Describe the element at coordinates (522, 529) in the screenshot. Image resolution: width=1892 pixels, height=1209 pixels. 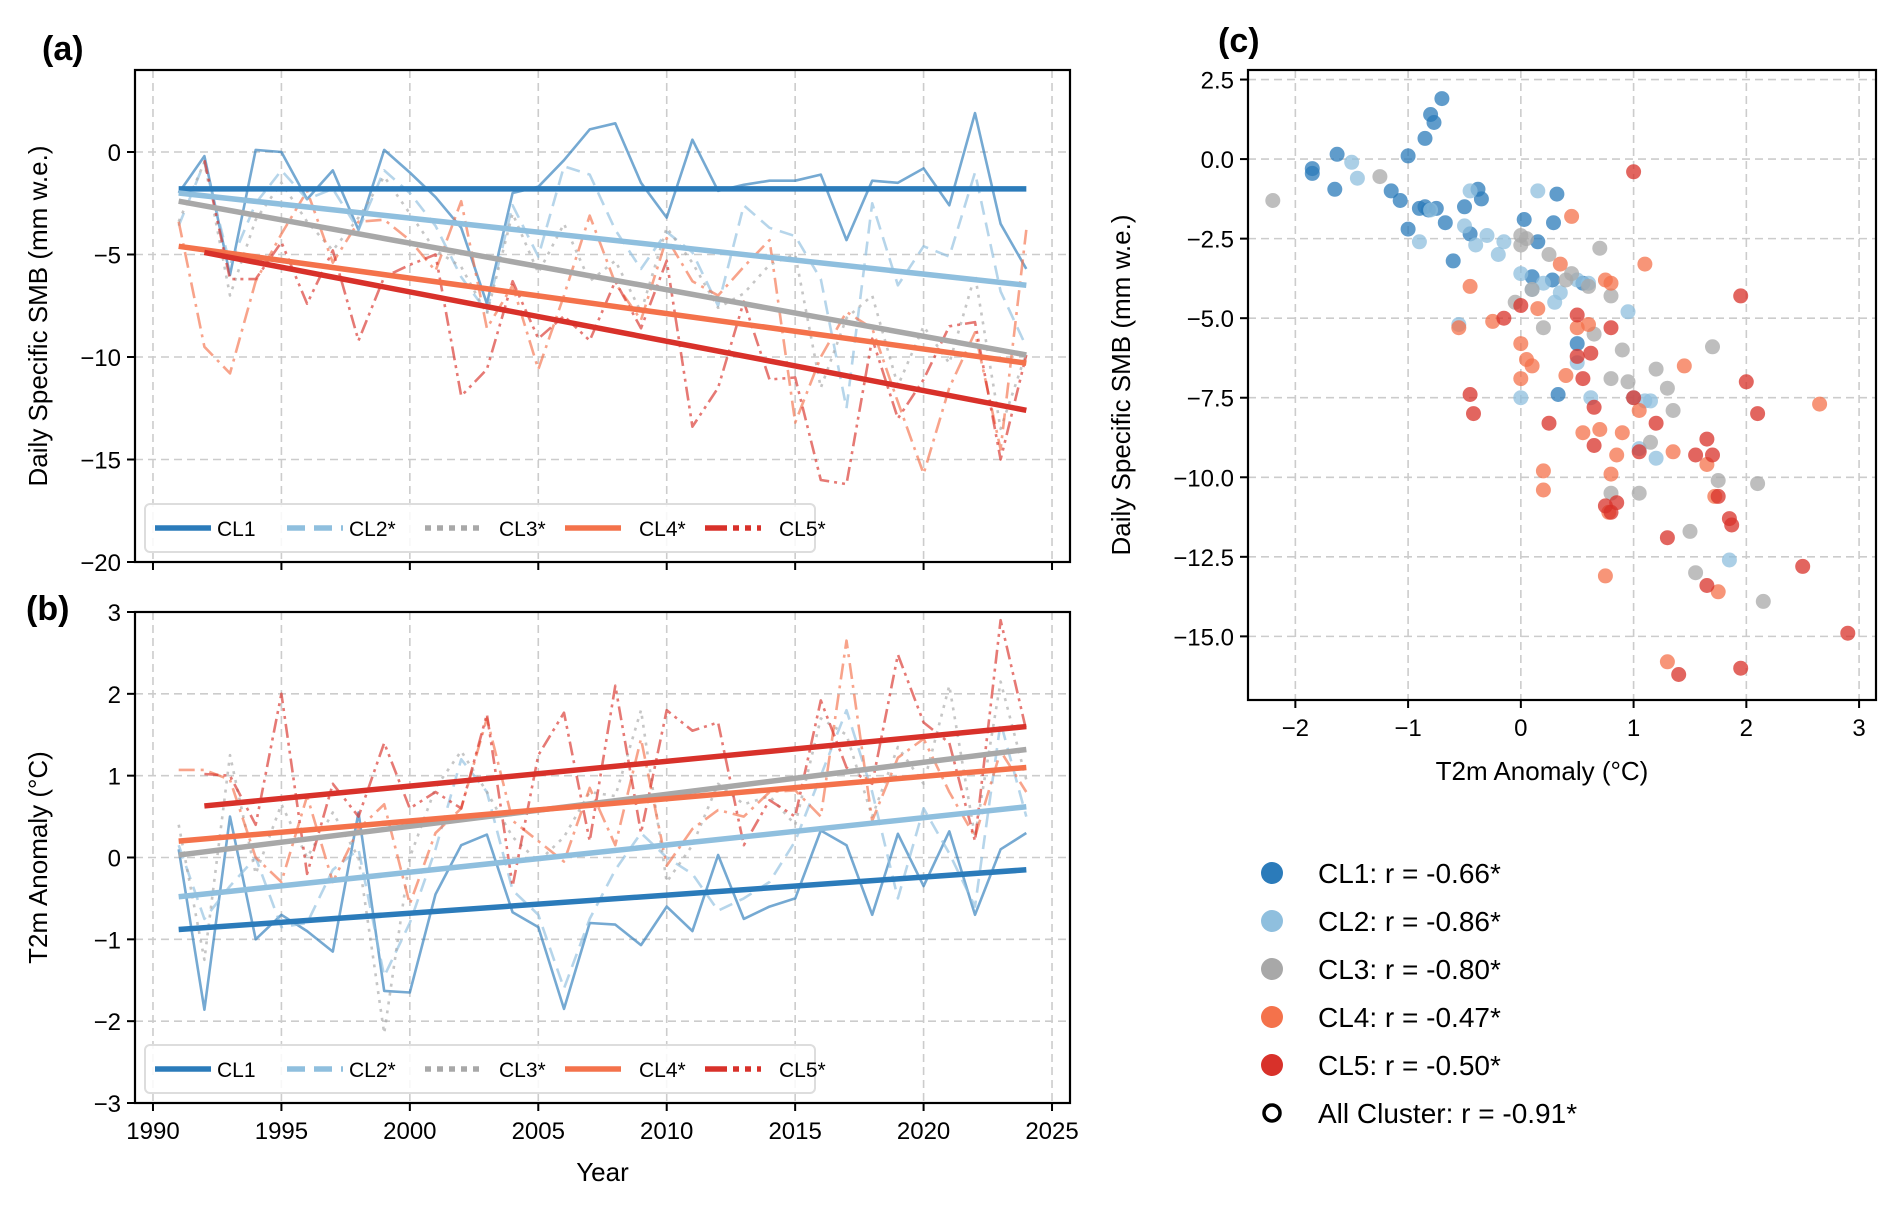
I see `legend-label: CL3*` at that location.